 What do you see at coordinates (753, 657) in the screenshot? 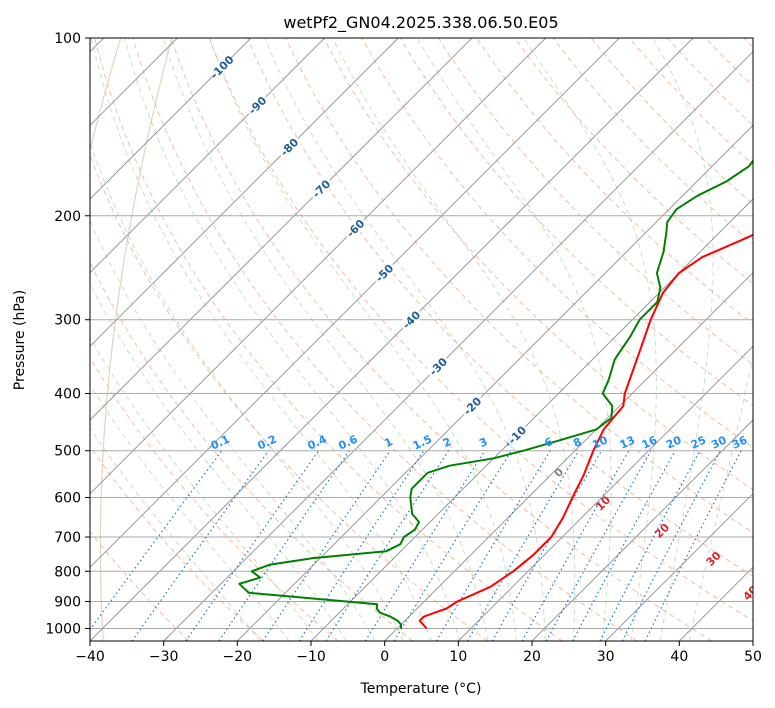
I see `x-tick-label: 50` at bounding box center [753, 657].